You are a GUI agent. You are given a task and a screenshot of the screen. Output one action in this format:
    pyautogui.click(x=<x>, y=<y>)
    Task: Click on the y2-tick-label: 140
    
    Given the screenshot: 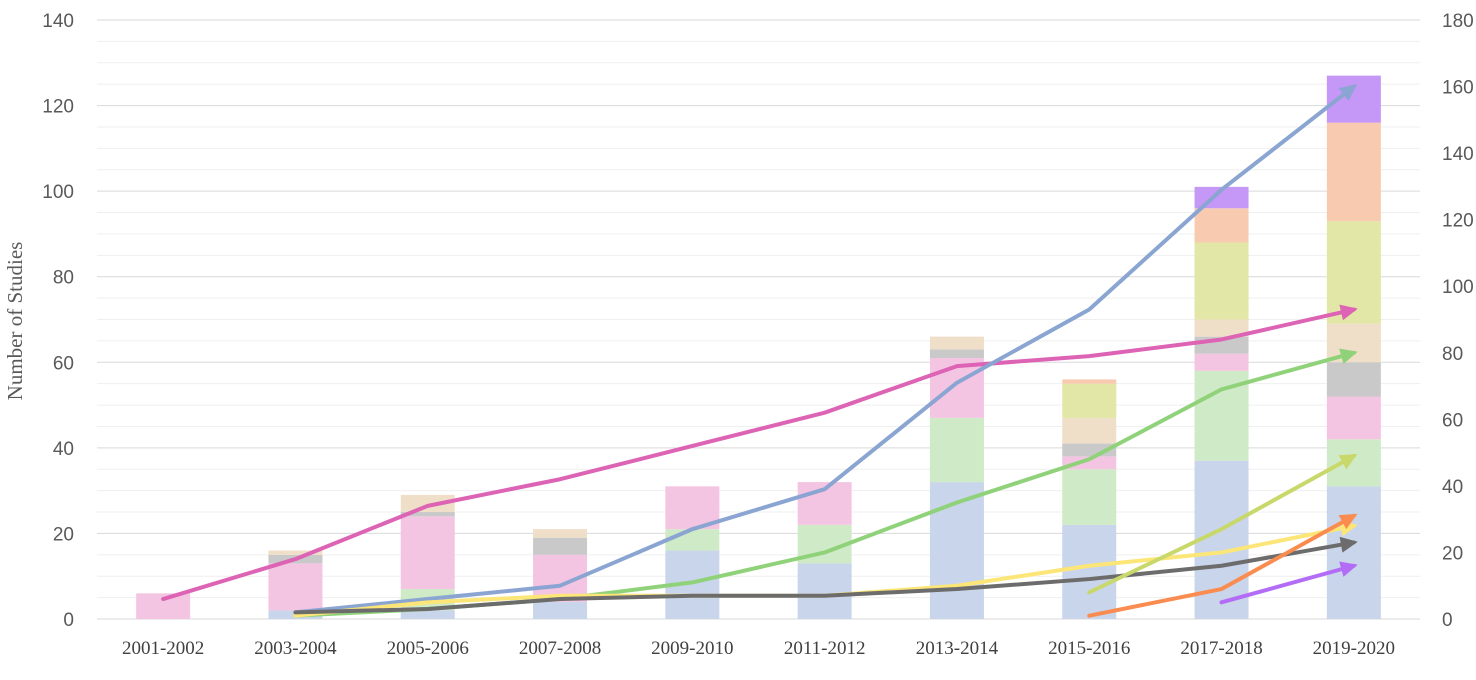 What is the action you would take?
    pyautogui.click(x=1458, y=154)
    